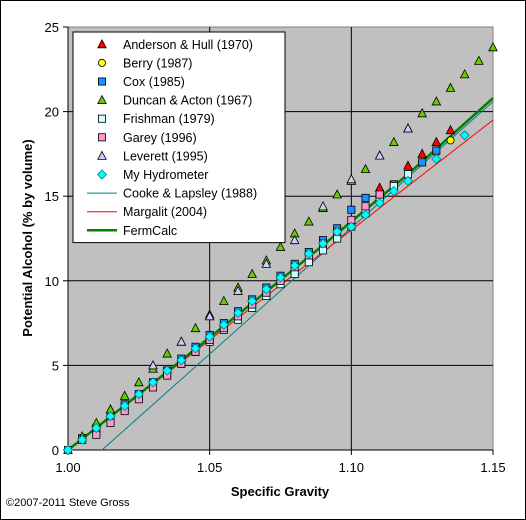  I want to click on legend-label: Leverett (1995), so click(165, 156).